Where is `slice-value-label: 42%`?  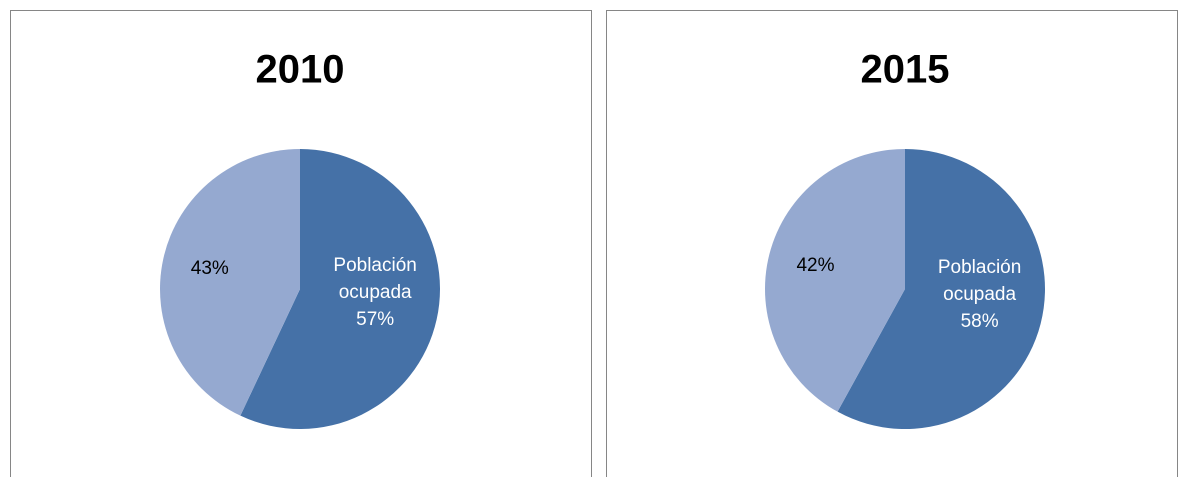
slice-value-label: 42% is located at coordinates (815, 265).